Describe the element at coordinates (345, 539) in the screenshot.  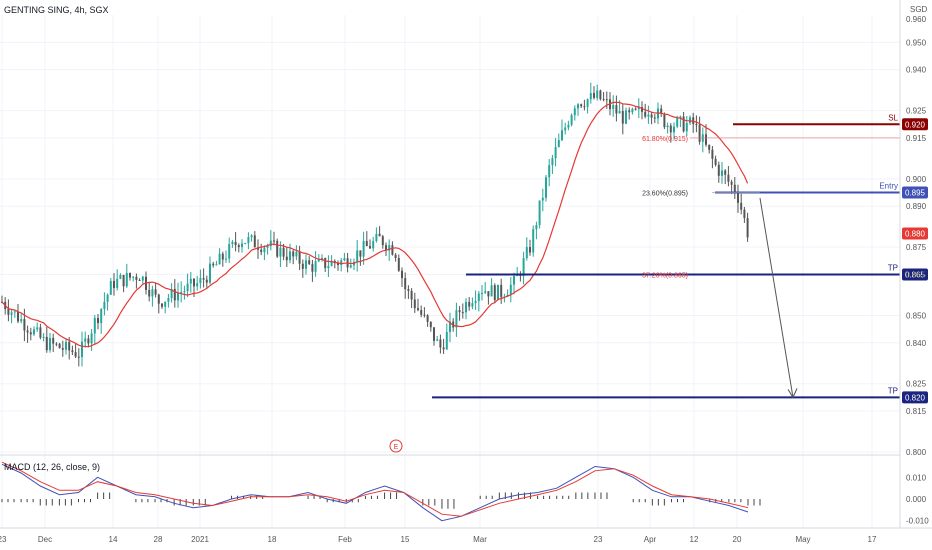
I see `time-tick-label: Feb` at that location.